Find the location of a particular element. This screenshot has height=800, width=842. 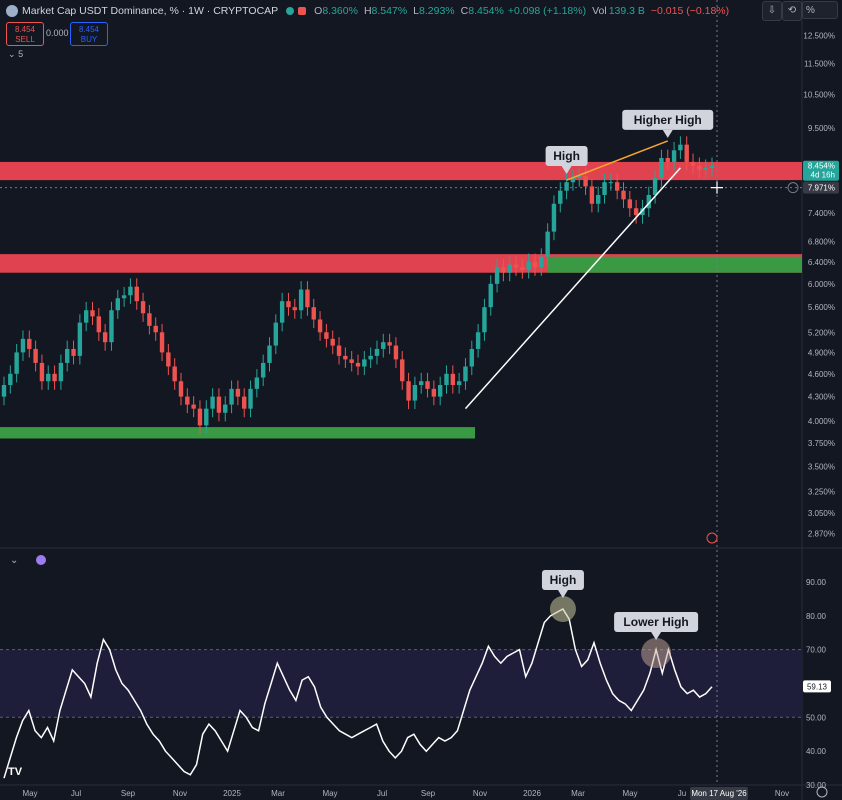

sell-button: 8.454 SELL is located at coordinates (25, 34).